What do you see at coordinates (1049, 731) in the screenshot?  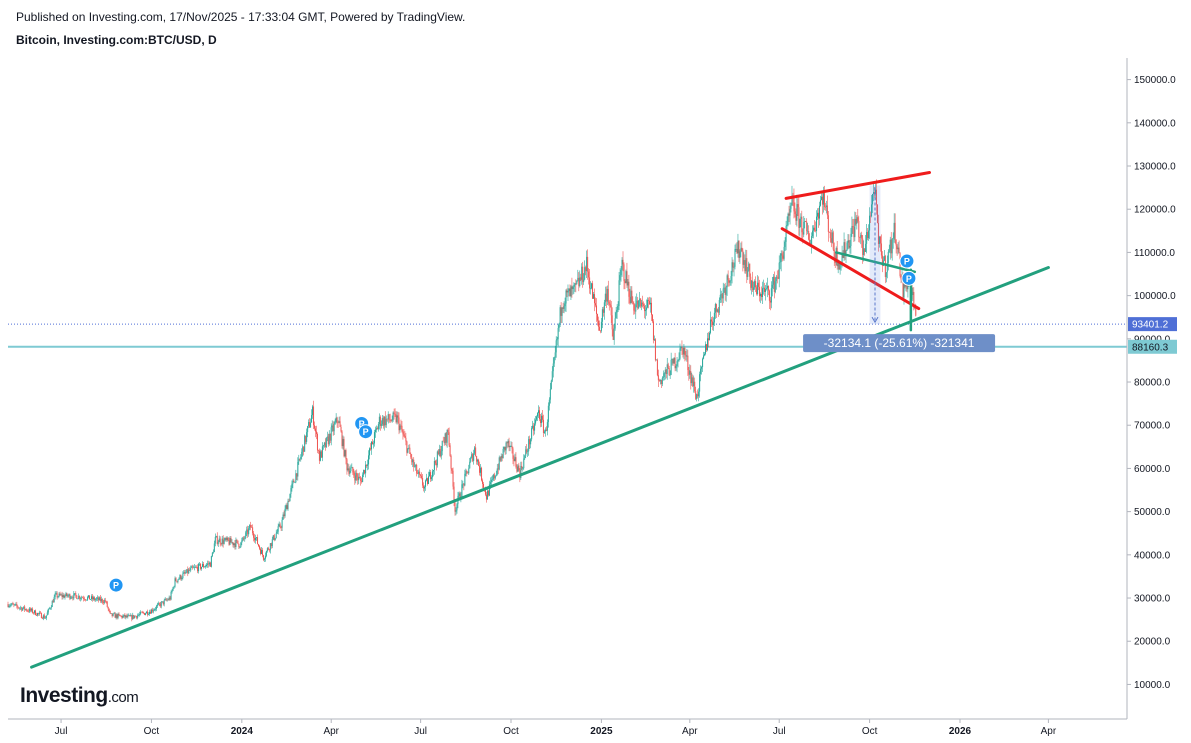 I see `x-tick-label: Apr` at bounding box center [1049, 731].